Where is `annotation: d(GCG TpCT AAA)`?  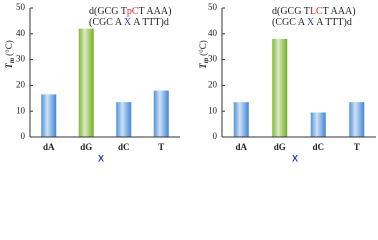
annotation: d(GCG TpCT AAA) is located at coordinates (130, 11).